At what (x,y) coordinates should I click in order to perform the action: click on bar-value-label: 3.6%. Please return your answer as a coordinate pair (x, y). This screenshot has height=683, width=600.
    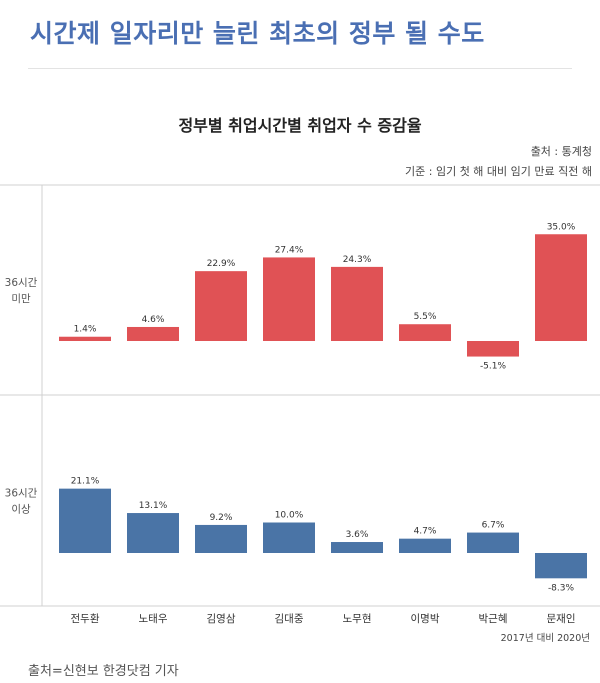
    Looking at the image, I should click on (357, 535).